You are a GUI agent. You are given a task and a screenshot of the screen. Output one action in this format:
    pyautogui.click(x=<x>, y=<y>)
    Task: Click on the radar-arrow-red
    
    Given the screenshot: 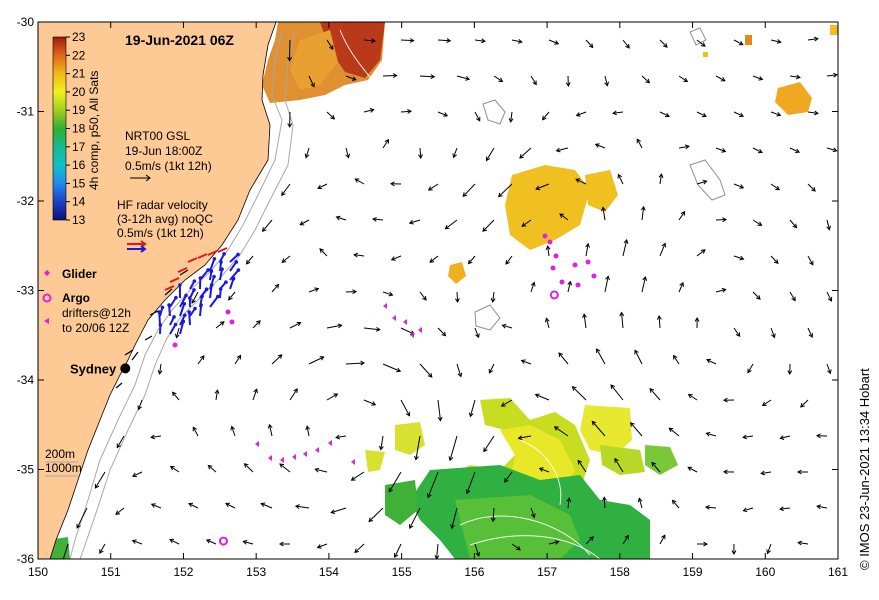 What is the action you would take?
    pyautogui.click(x=212, y=253)
    